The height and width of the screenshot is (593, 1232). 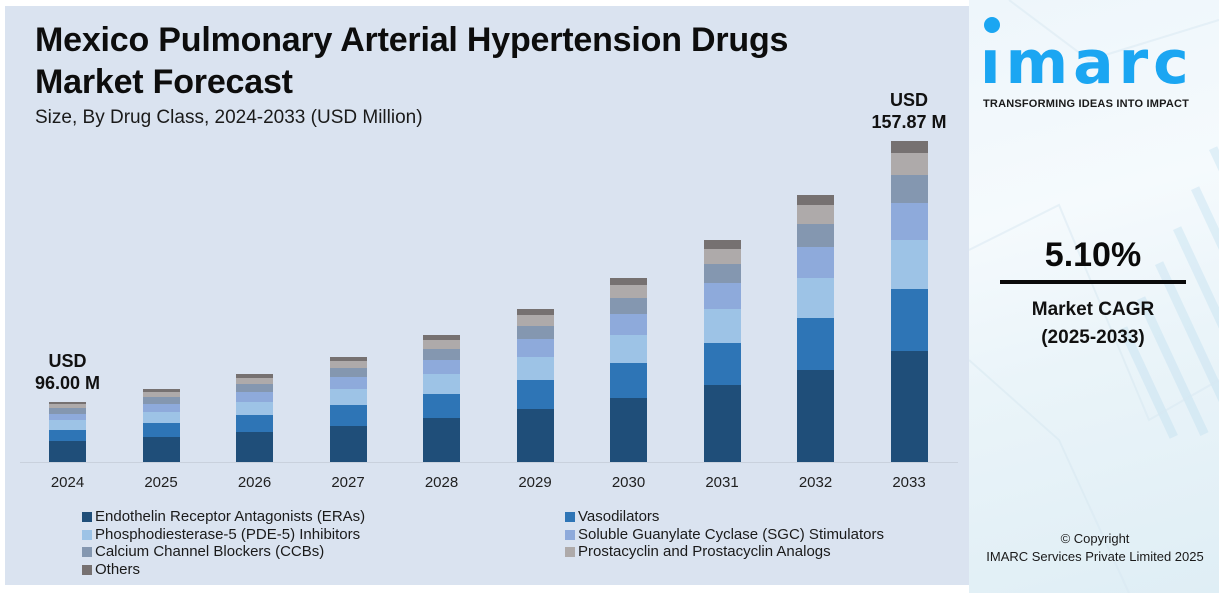 I want to click on legend-item-vasodilators: Vasodilators, so click(x=724, y=517).